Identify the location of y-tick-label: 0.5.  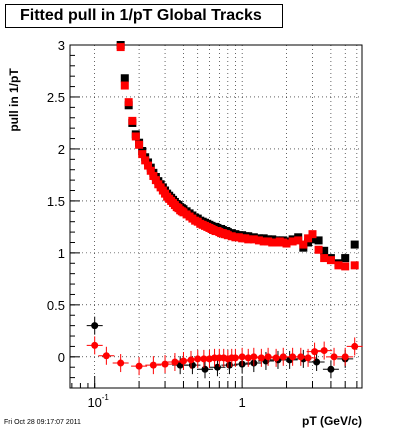
(56, 305).